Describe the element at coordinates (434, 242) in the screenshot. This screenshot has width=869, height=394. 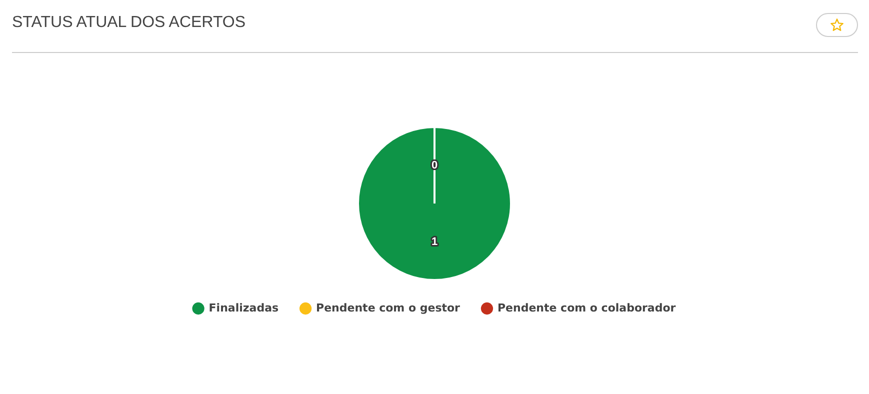
I see `data-label: 1` at that location.